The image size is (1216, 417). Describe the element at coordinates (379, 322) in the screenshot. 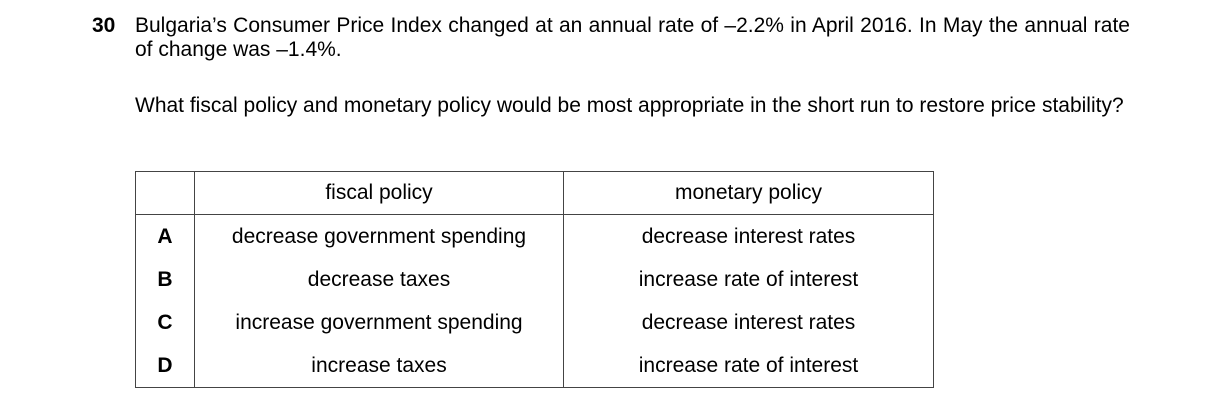

I see `option-cell: increase government spending` at that location.